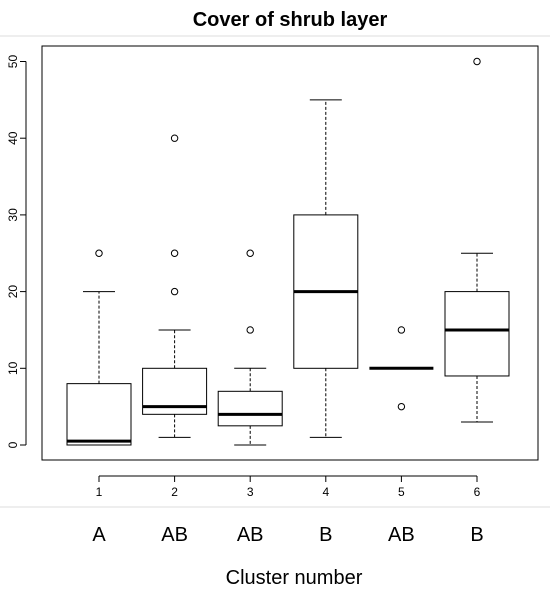  What do you see at coordinates (13, 368) in the screenshot?
I see `y-tick-label: 10` at bounding box center [13, 368].